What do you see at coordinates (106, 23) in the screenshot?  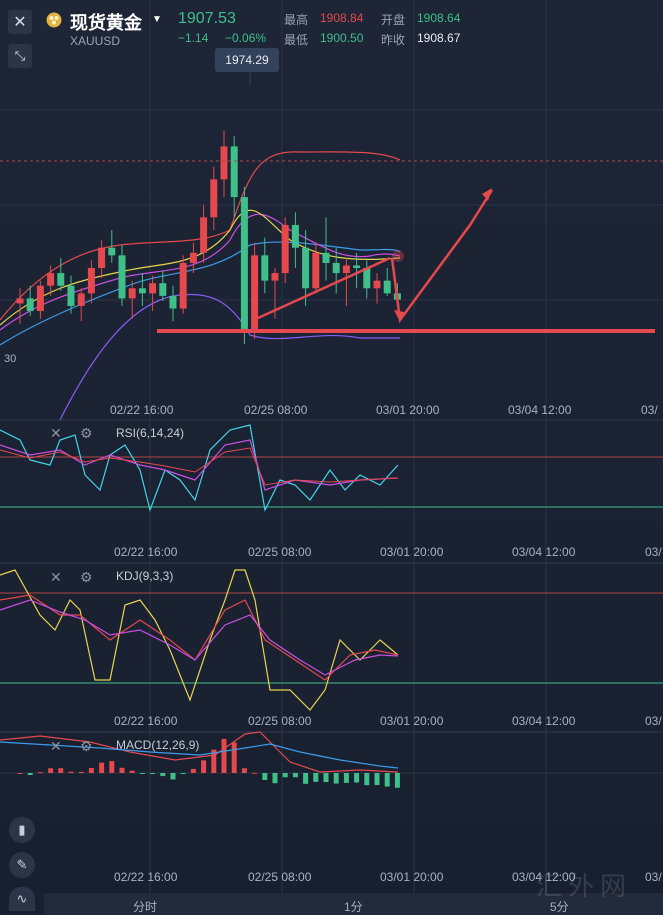 I see `instrument-title: 现货黄金` at bounding box center [106, 23].